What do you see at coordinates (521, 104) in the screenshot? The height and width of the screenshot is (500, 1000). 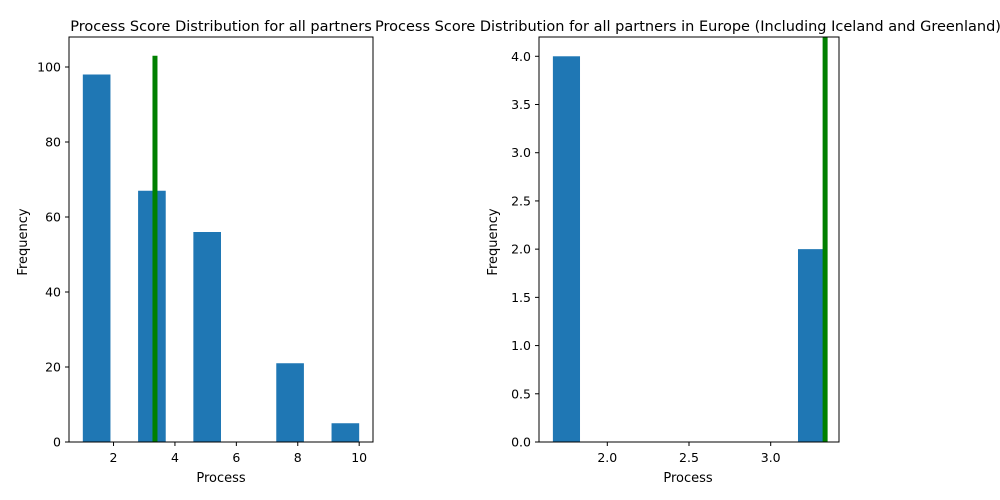 I see `right-y-tick-label-7: 3.5` at bounding box center [521, 104].